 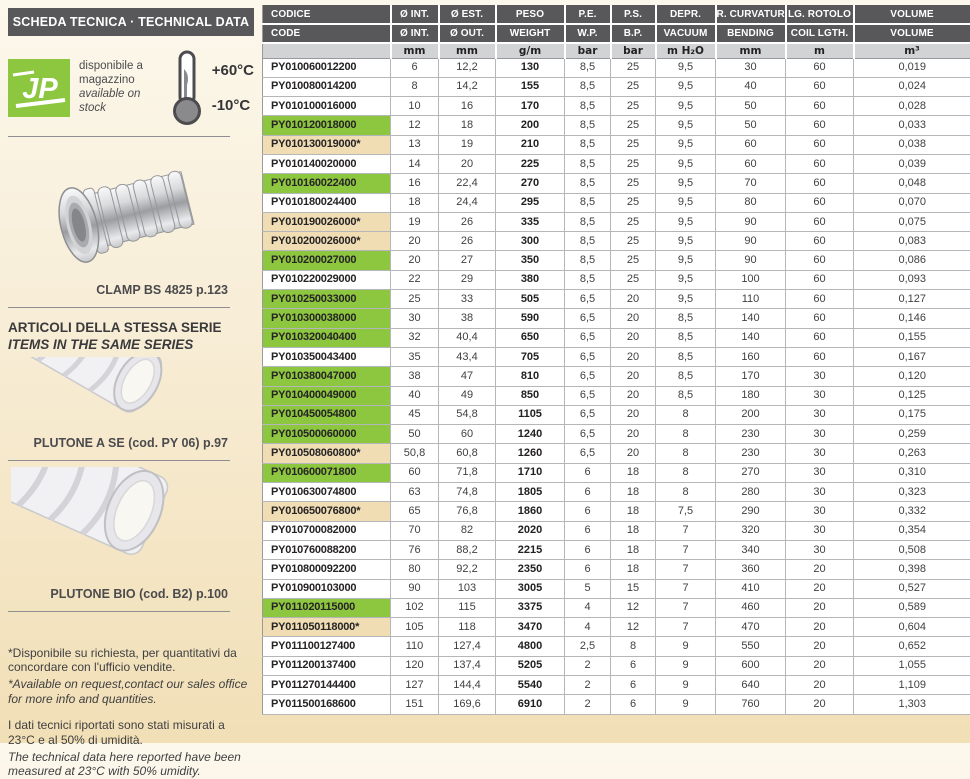 What do you see at coordinates (686, 434) in the screenshot?
I see `value-cell: 8` at bounding box center [686, 434].